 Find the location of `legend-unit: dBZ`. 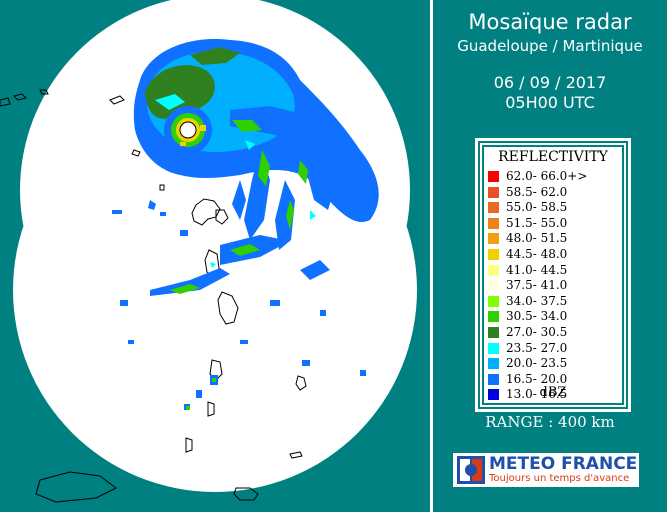

legend-unit: dBZ is located at coordinates (553, 392).